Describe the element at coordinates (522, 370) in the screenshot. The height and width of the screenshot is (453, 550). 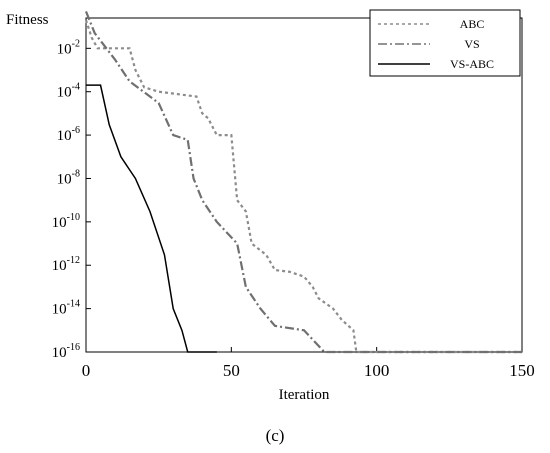
I see `x-tick-label: 150` at that location.